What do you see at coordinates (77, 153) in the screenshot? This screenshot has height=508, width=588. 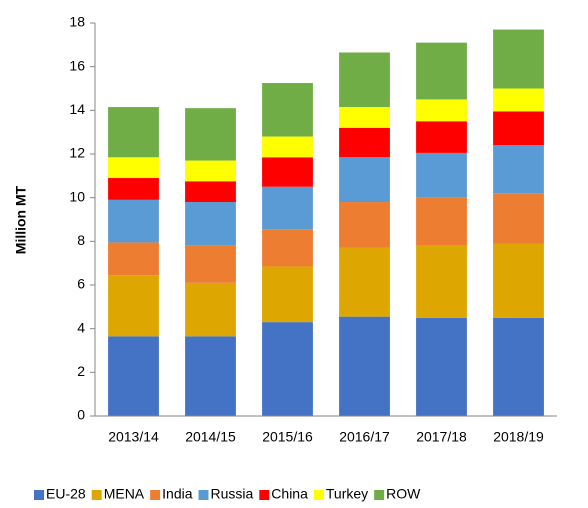 I see `y-tick-label: 12` at bounding box center [77, 153].